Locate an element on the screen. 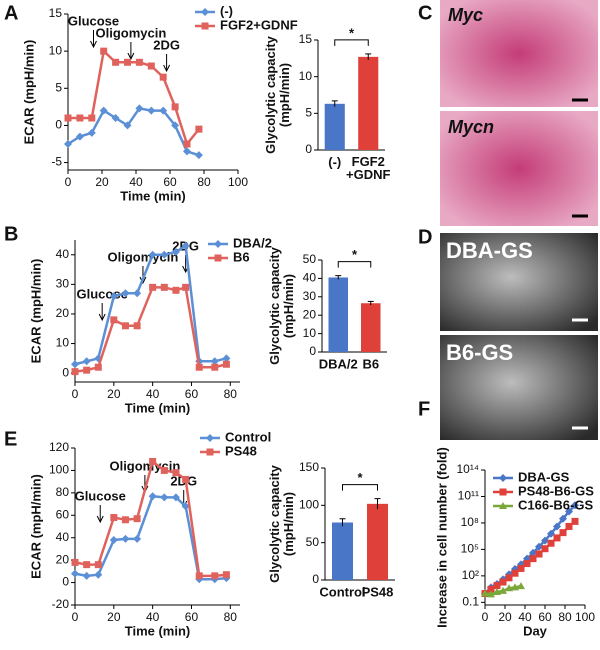 This screenshot has width=600, height=650. x-tick-label: FGF2 +GDNF is located at coordinates (368, 168).